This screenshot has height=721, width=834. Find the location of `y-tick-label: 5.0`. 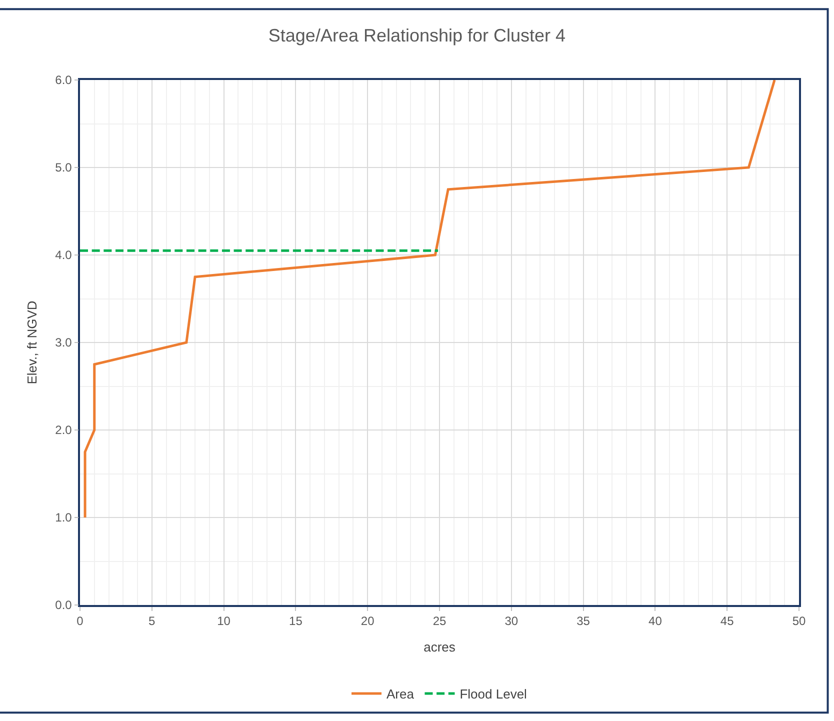

y-tick-label: 5.0 is located at coordinates (63, 167).